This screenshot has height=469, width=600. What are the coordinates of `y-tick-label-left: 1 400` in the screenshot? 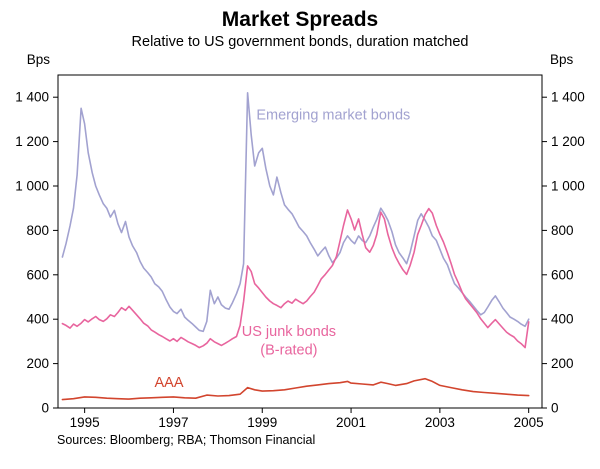 It's located at (32, 97).